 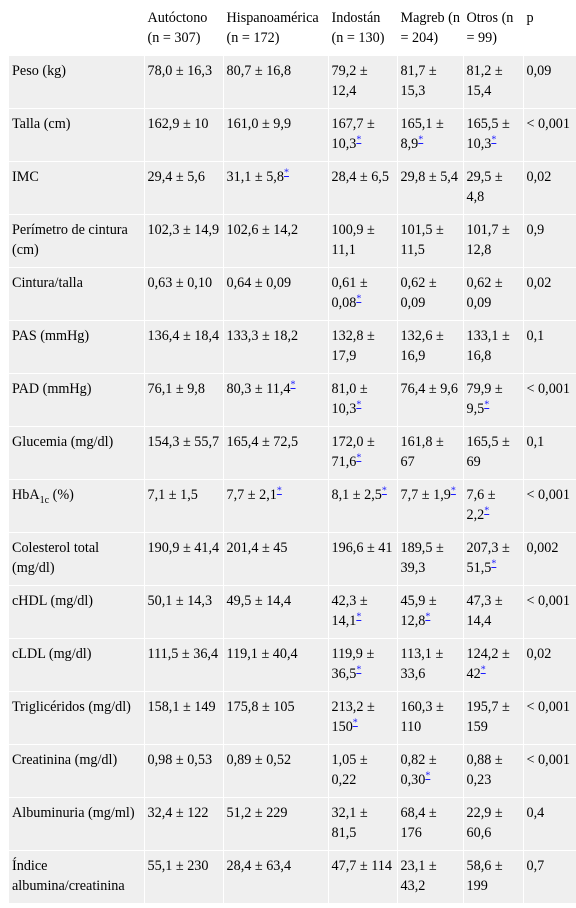 What do you see at coordinates (276, 135) in the screenshot?
I see `cell-hispanoamerica: 161,0 ± 9,9` at bounding box center [276, 135].